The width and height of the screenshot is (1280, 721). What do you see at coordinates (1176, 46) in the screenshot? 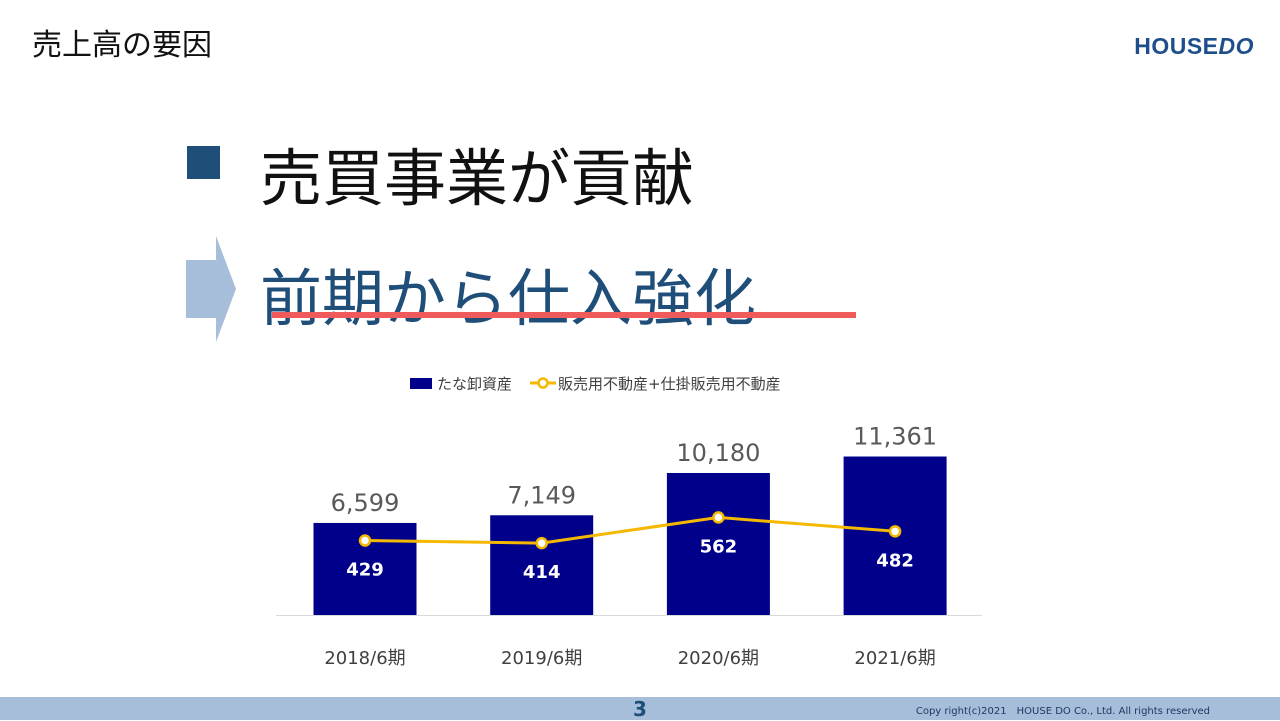
I see `logo-text-main: HOUSE` at bounding box center [1176, 46].